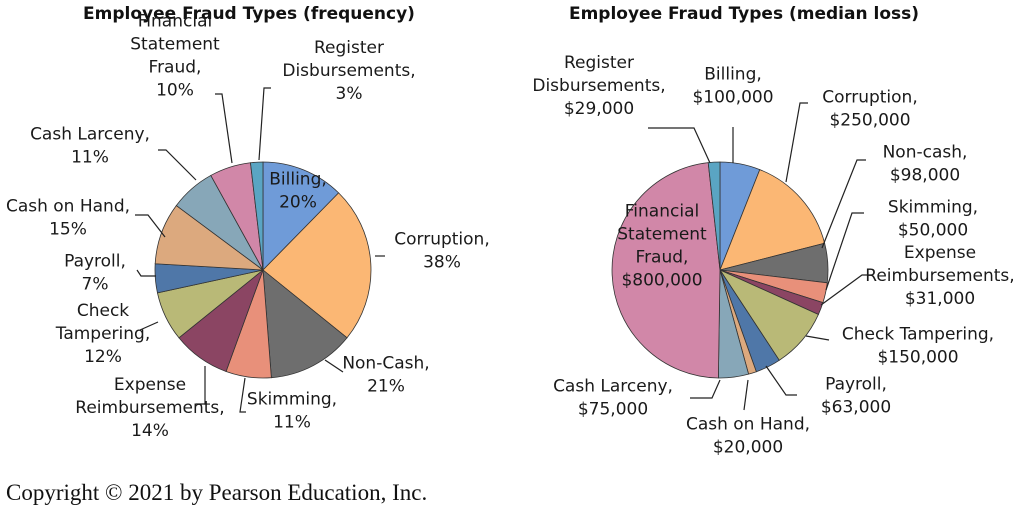  Describe the element at coordinates (933, 219) in the screenshot. I see `median-loss-label-skimming: Skimming, $50,000` at that location.